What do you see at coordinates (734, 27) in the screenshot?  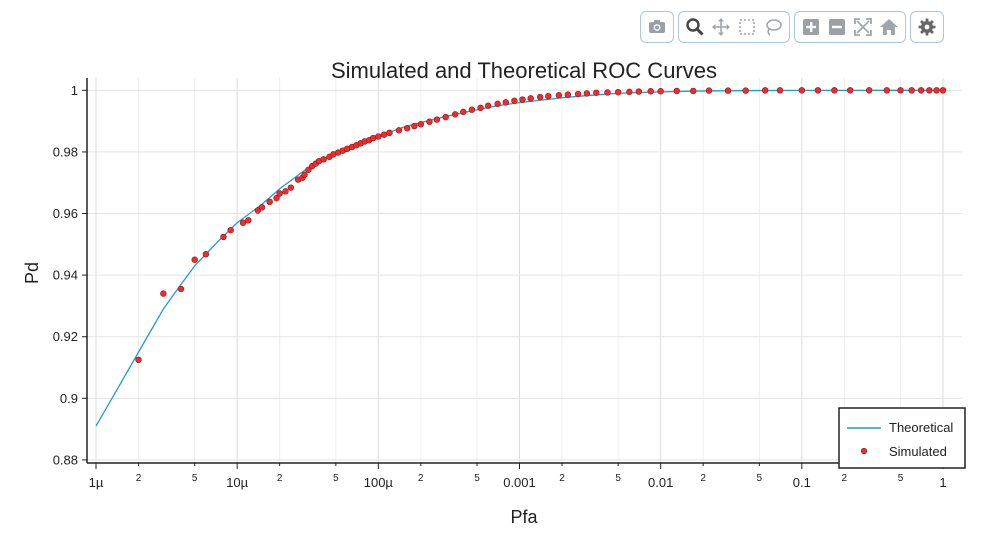 I see `toolbar-group-tools` at bounding box center [734, 27].